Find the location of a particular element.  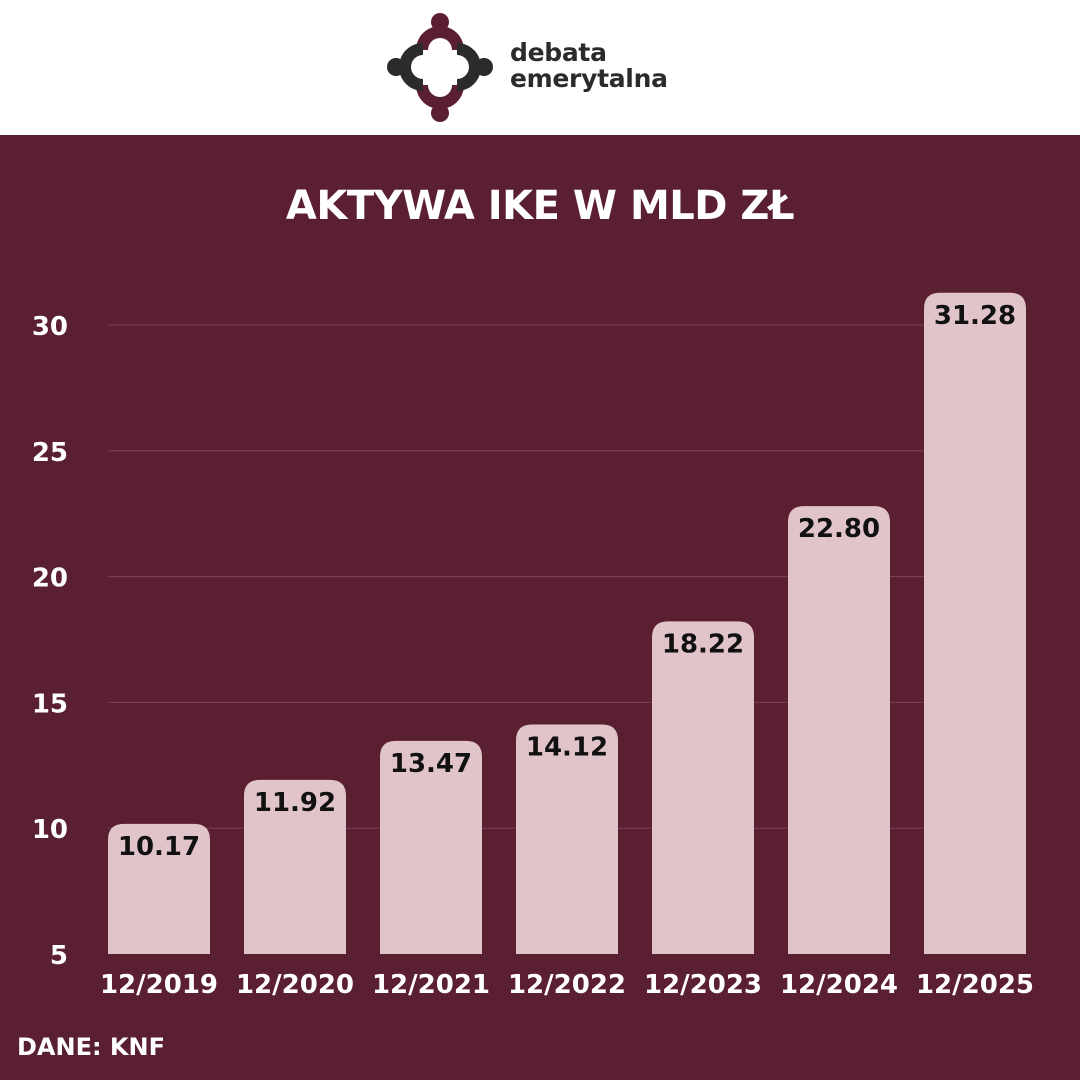

brand-name: debata emerytalna is located at coordinates (589, 66).